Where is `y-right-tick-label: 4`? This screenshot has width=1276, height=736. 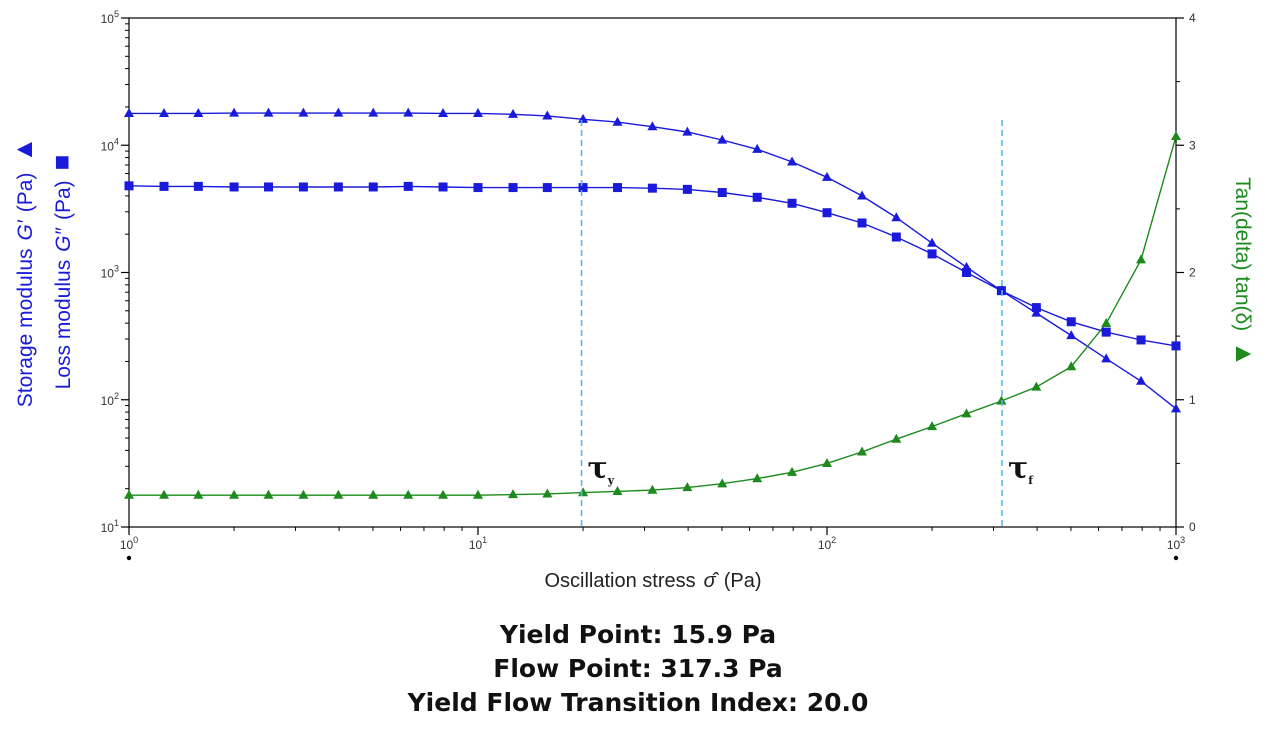
y-right-tick-label: 4 is located at coordinates (1192, 18).